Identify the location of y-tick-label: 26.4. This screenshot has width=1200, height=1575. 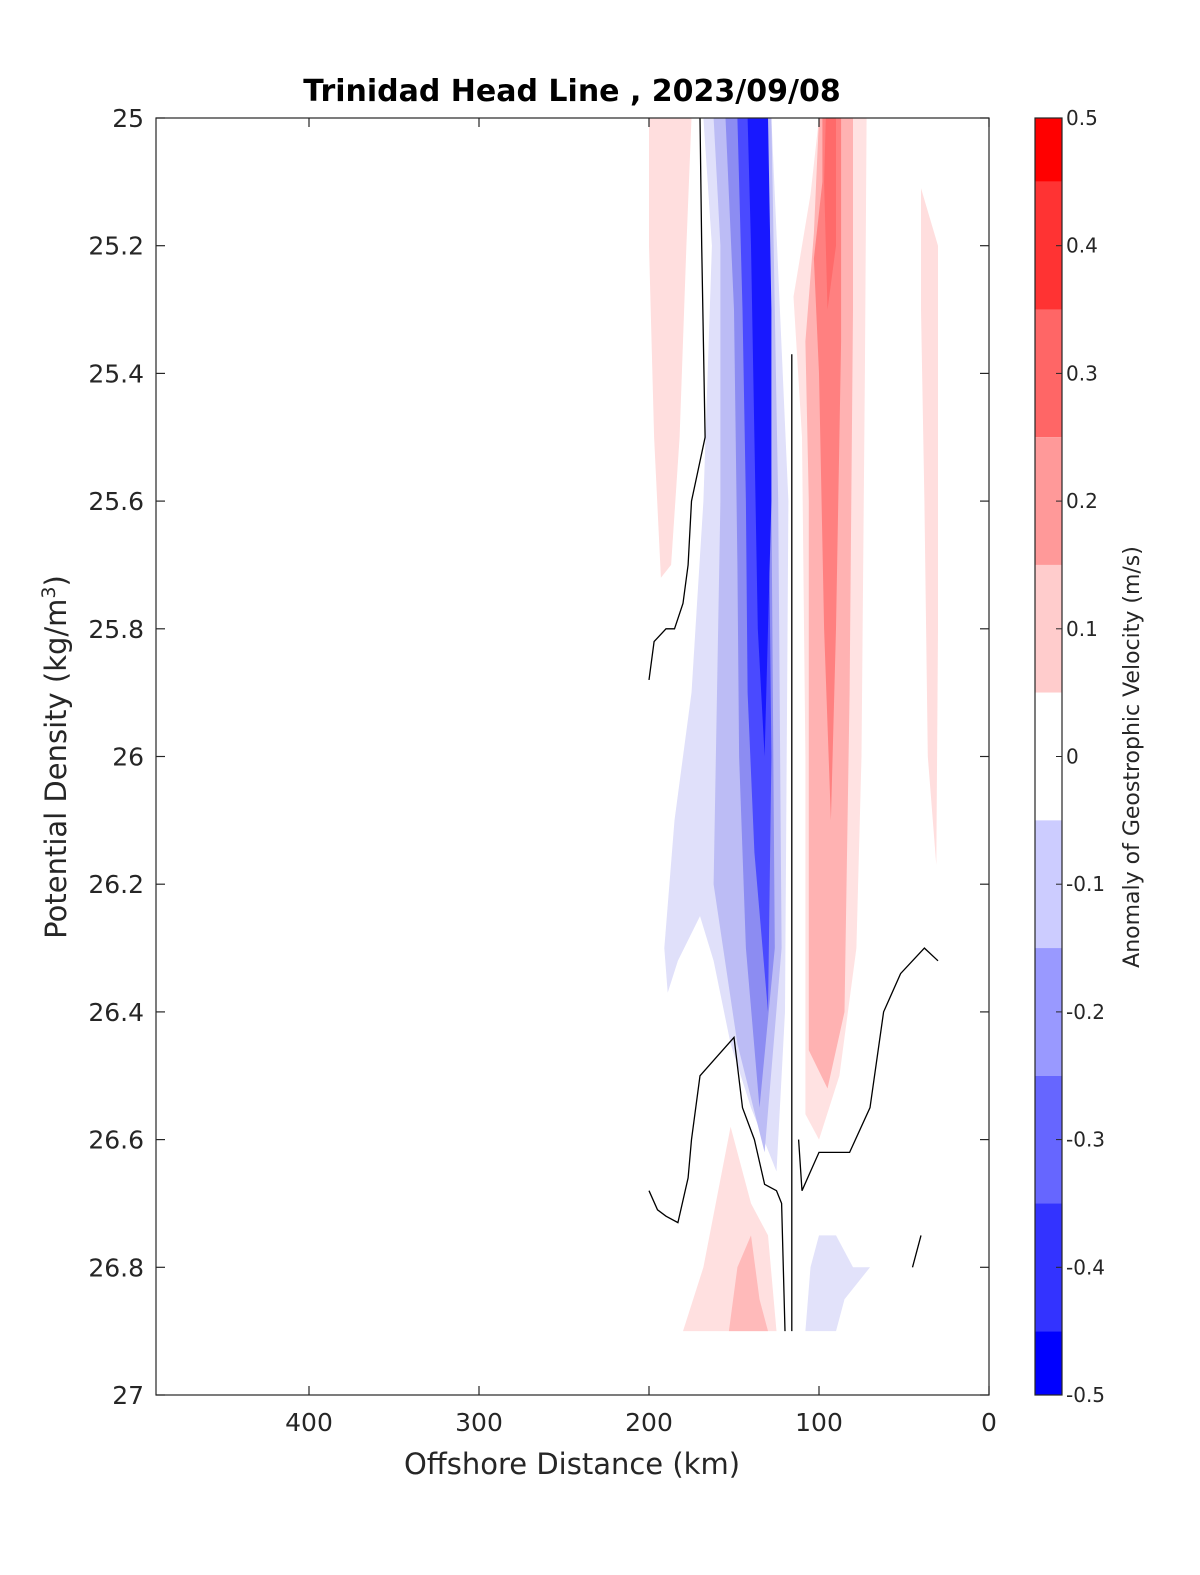
(116, 1012).